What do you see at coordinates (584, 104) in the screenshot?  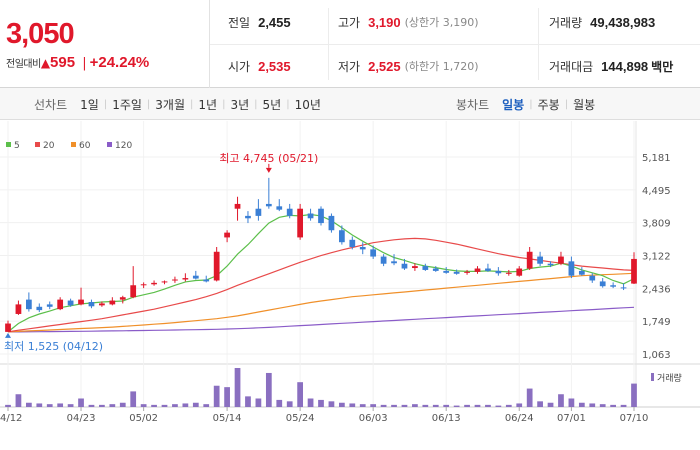 I see `candle-period-tab-2: 월봉` at bounding box center [584, 104].